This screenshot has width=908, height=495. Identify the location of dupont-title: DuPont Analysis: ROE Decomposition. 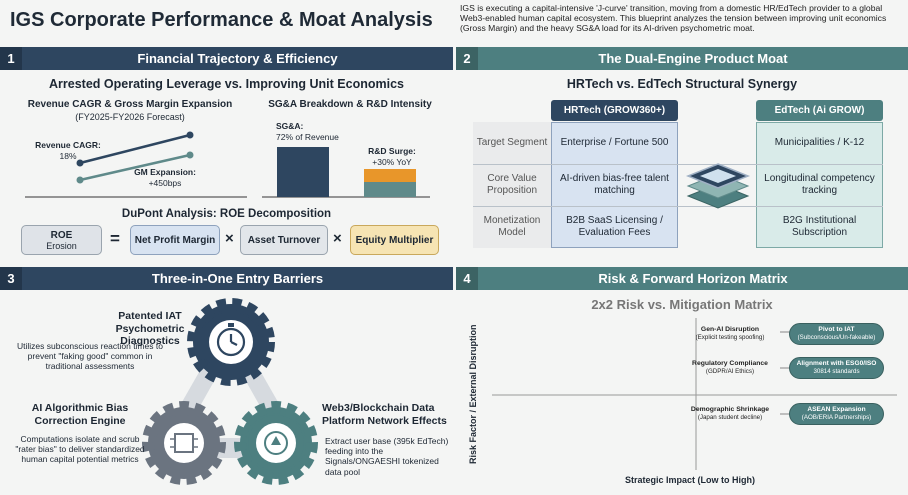
(226, 214).